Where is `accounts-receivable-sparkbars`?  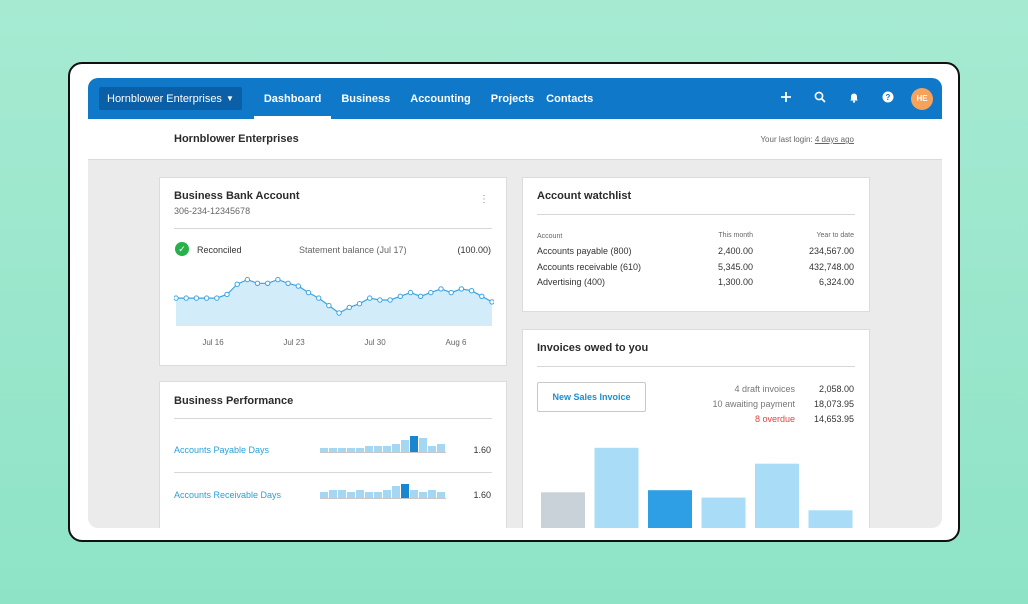
accounts-receivable-sparkbars is located at coordinates (383, 491).